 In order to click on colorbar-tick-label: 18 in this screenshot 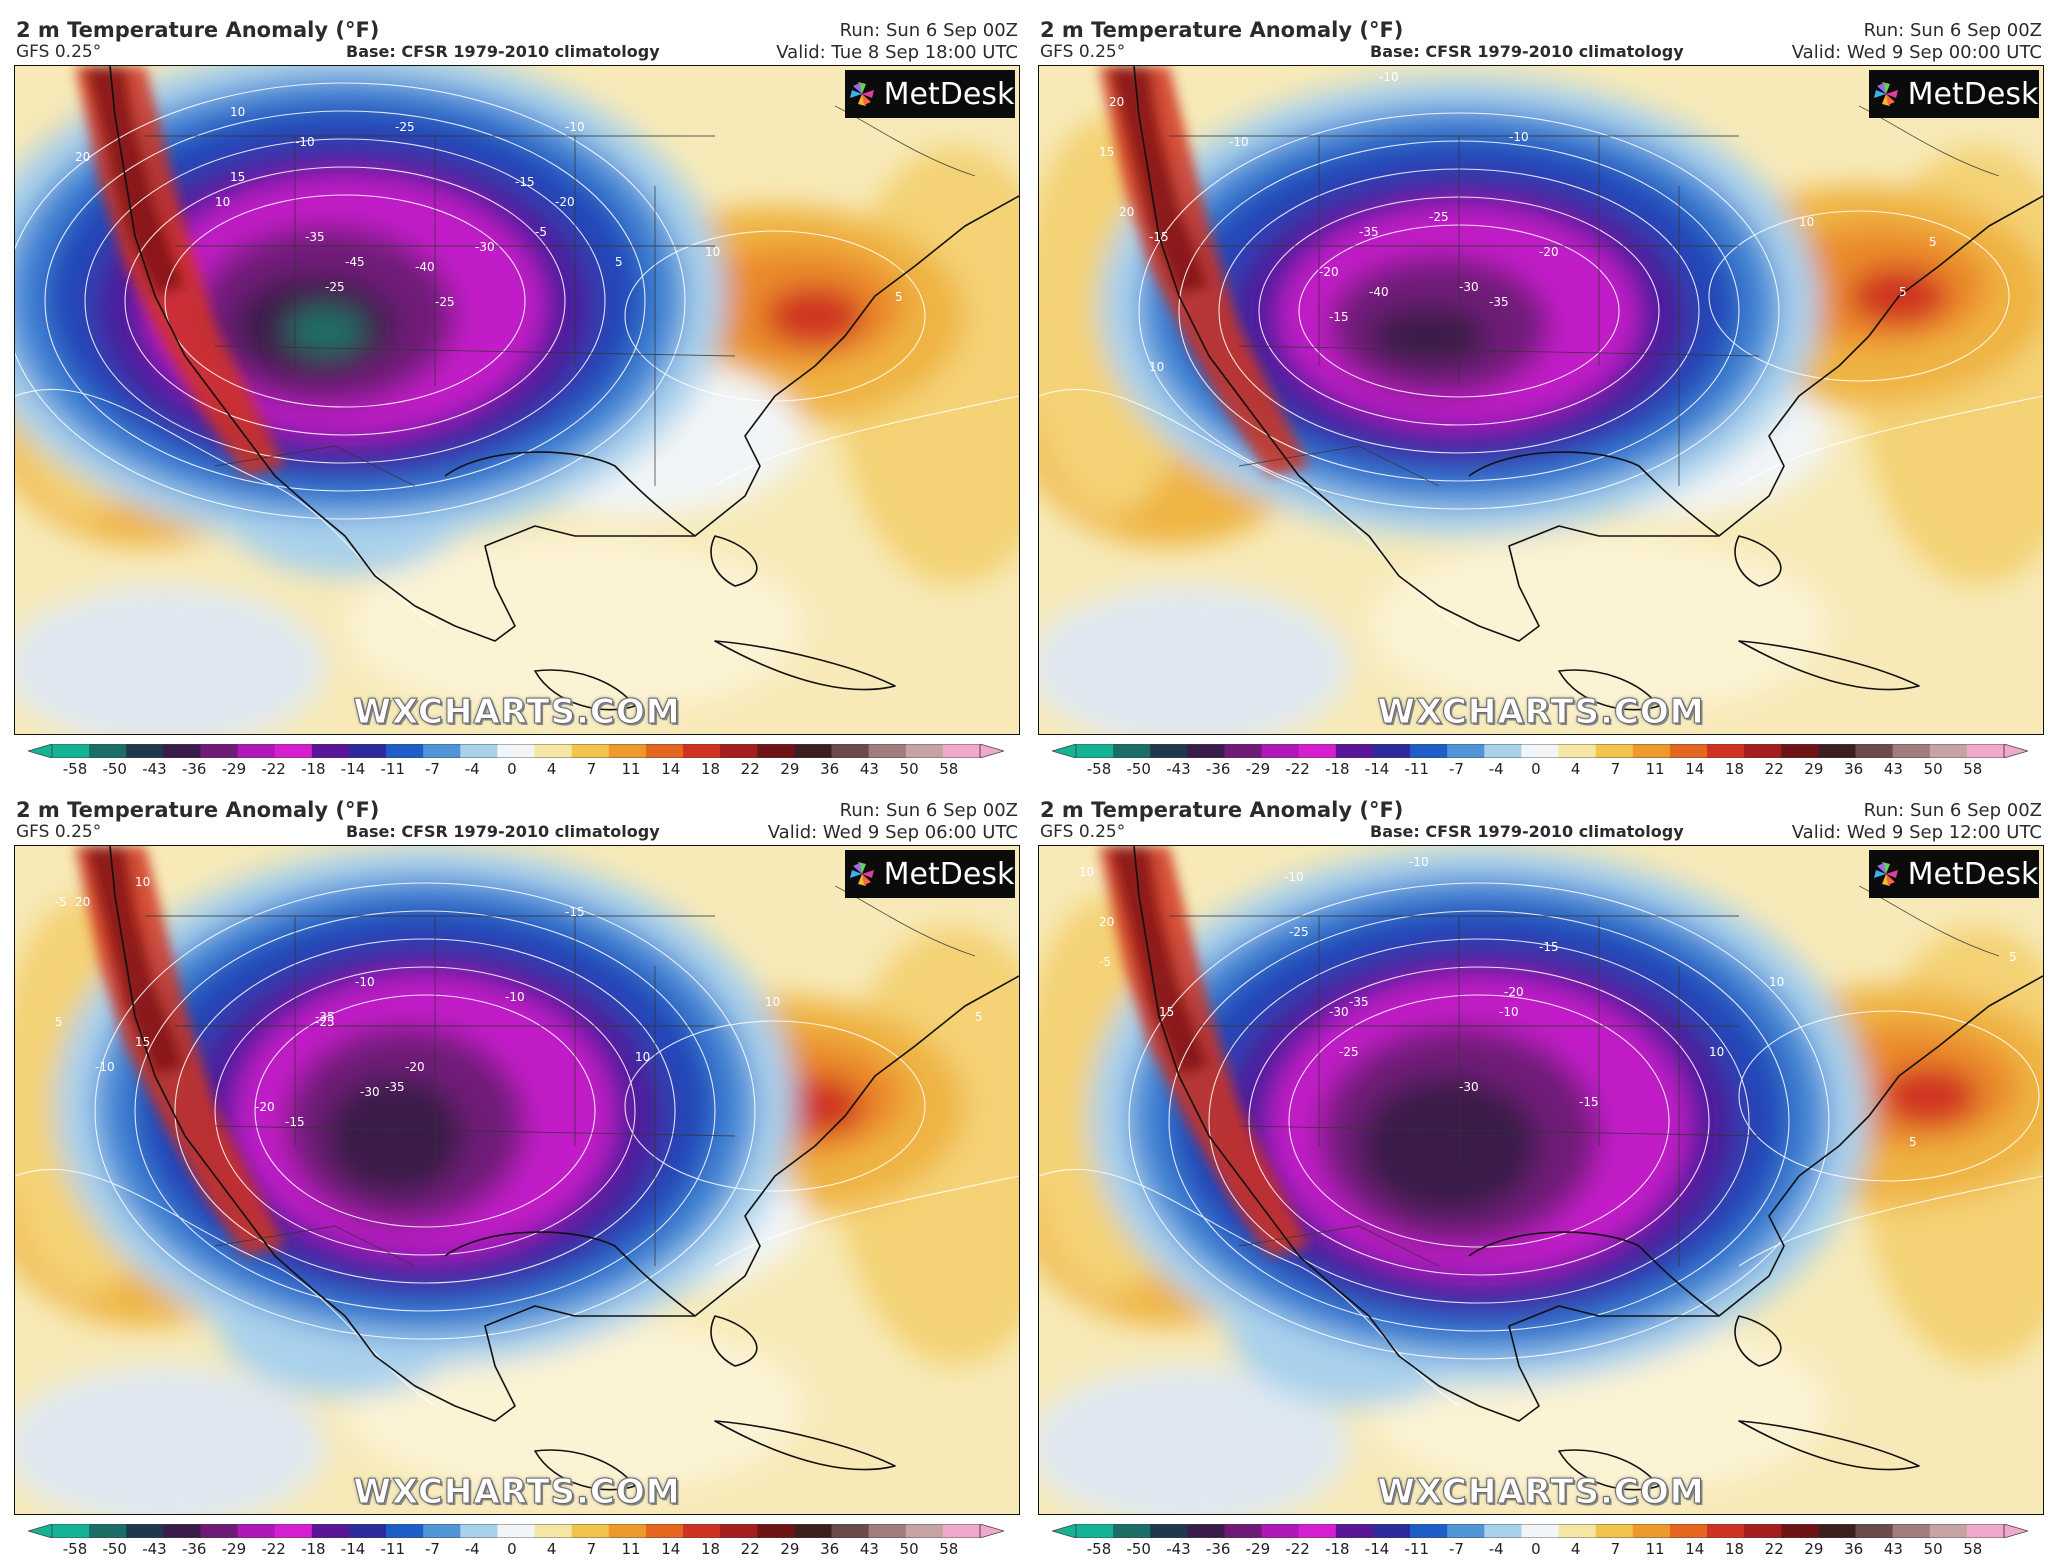, I will do `click(1734, 769)`.